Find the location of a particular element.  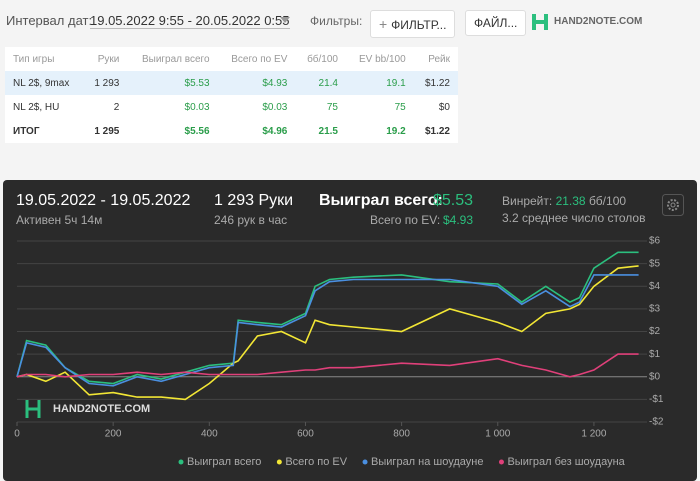

y-tick-label: $2 is located at coordinates (655, 331).